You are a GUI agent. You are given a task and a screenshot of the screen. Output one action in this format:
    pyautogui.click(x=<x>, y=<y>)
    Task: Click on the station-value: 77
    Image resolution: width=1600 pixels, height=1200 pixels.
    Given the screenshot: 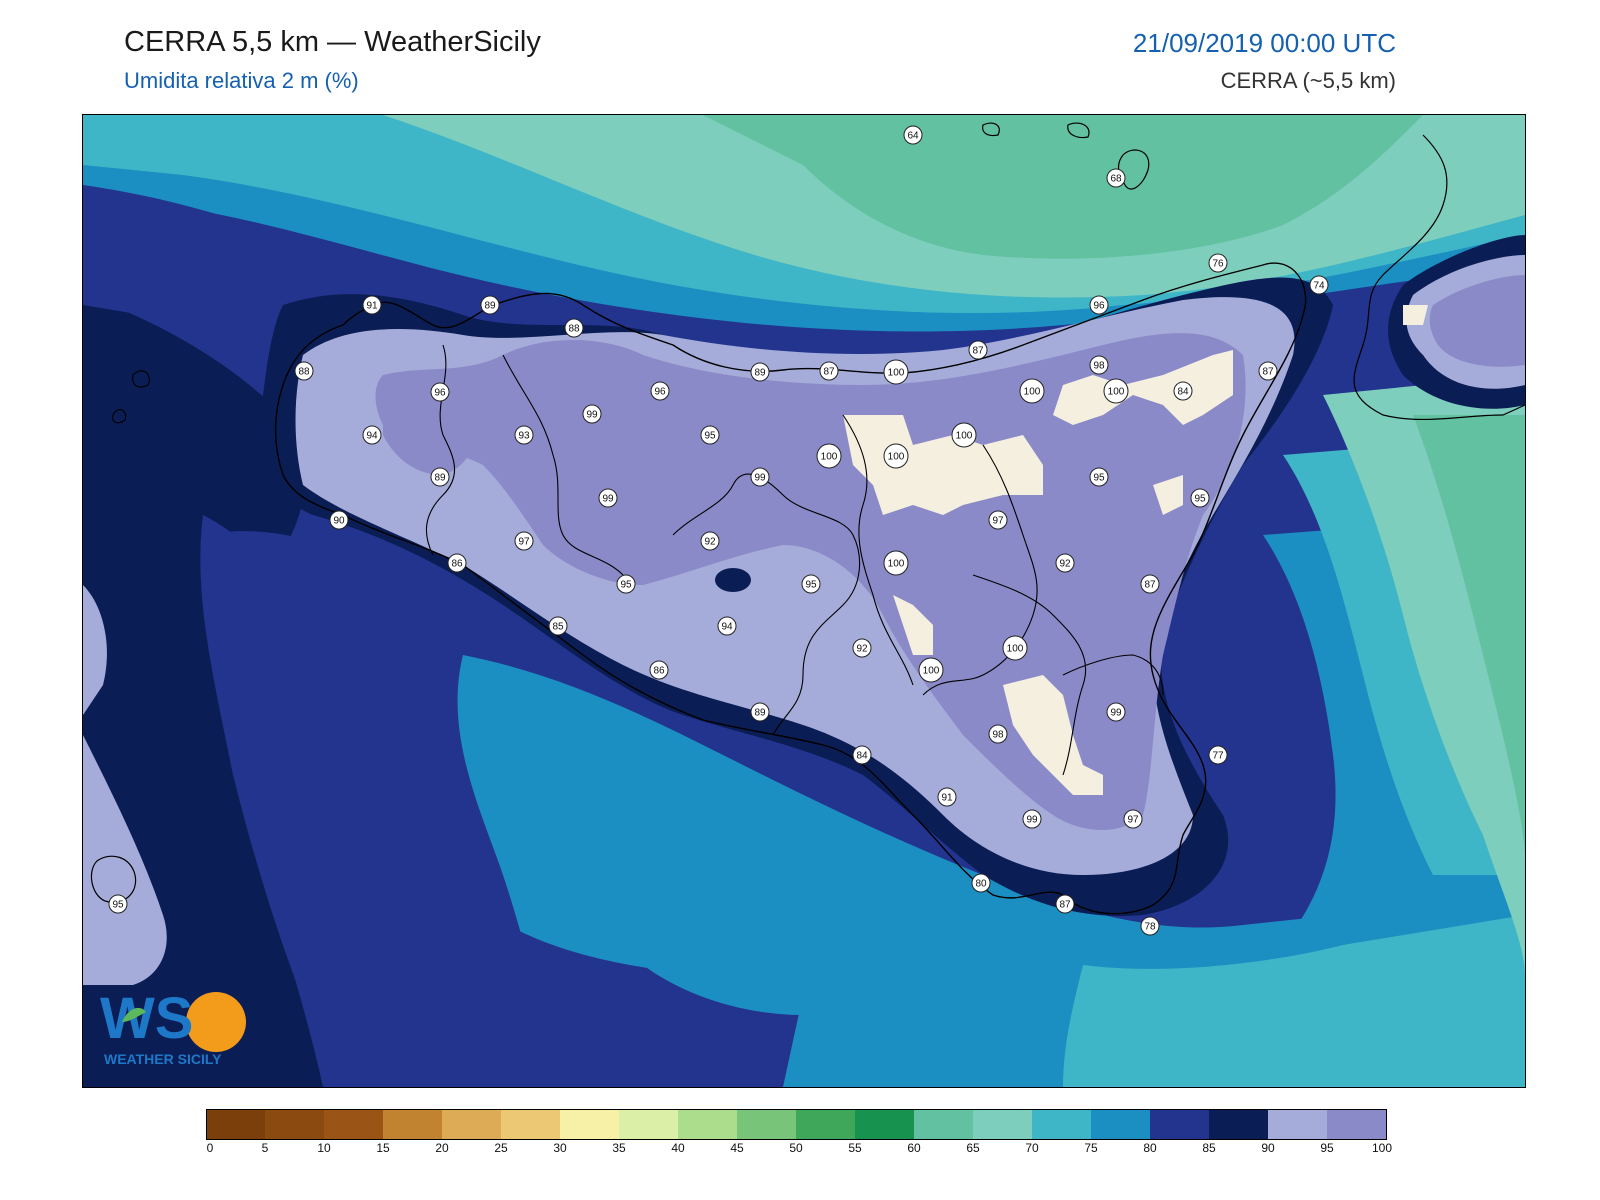 What is the action you would take?
    pyautogui.click(x=1218, y=756)
    